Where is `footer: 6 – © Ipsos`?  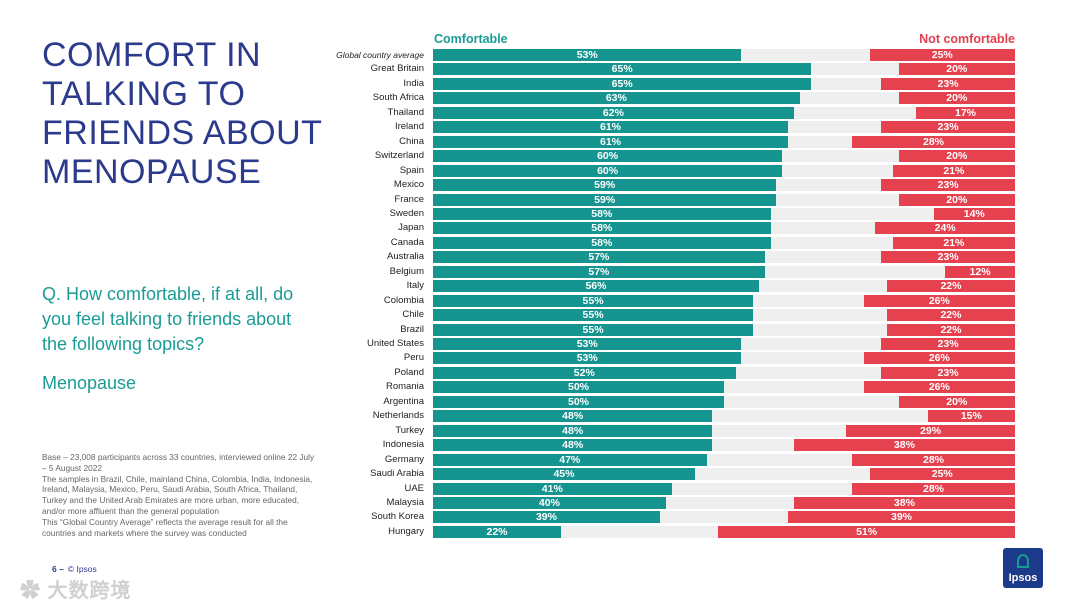 footer: 6 – © Ipsos is located at coordinates (74, 569).